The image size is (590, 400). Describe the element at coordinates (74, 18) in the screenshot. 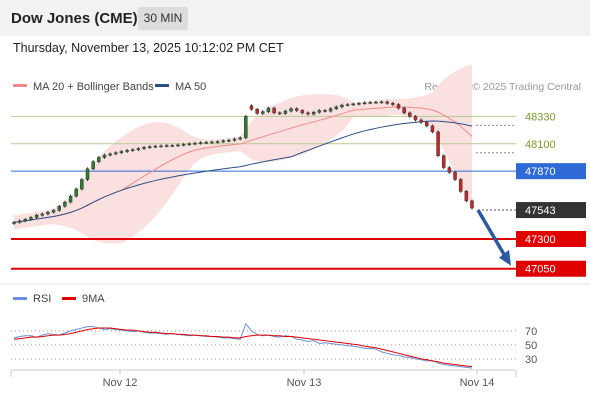

I see `instrument-title: Dow Jones (CME)` at that location.